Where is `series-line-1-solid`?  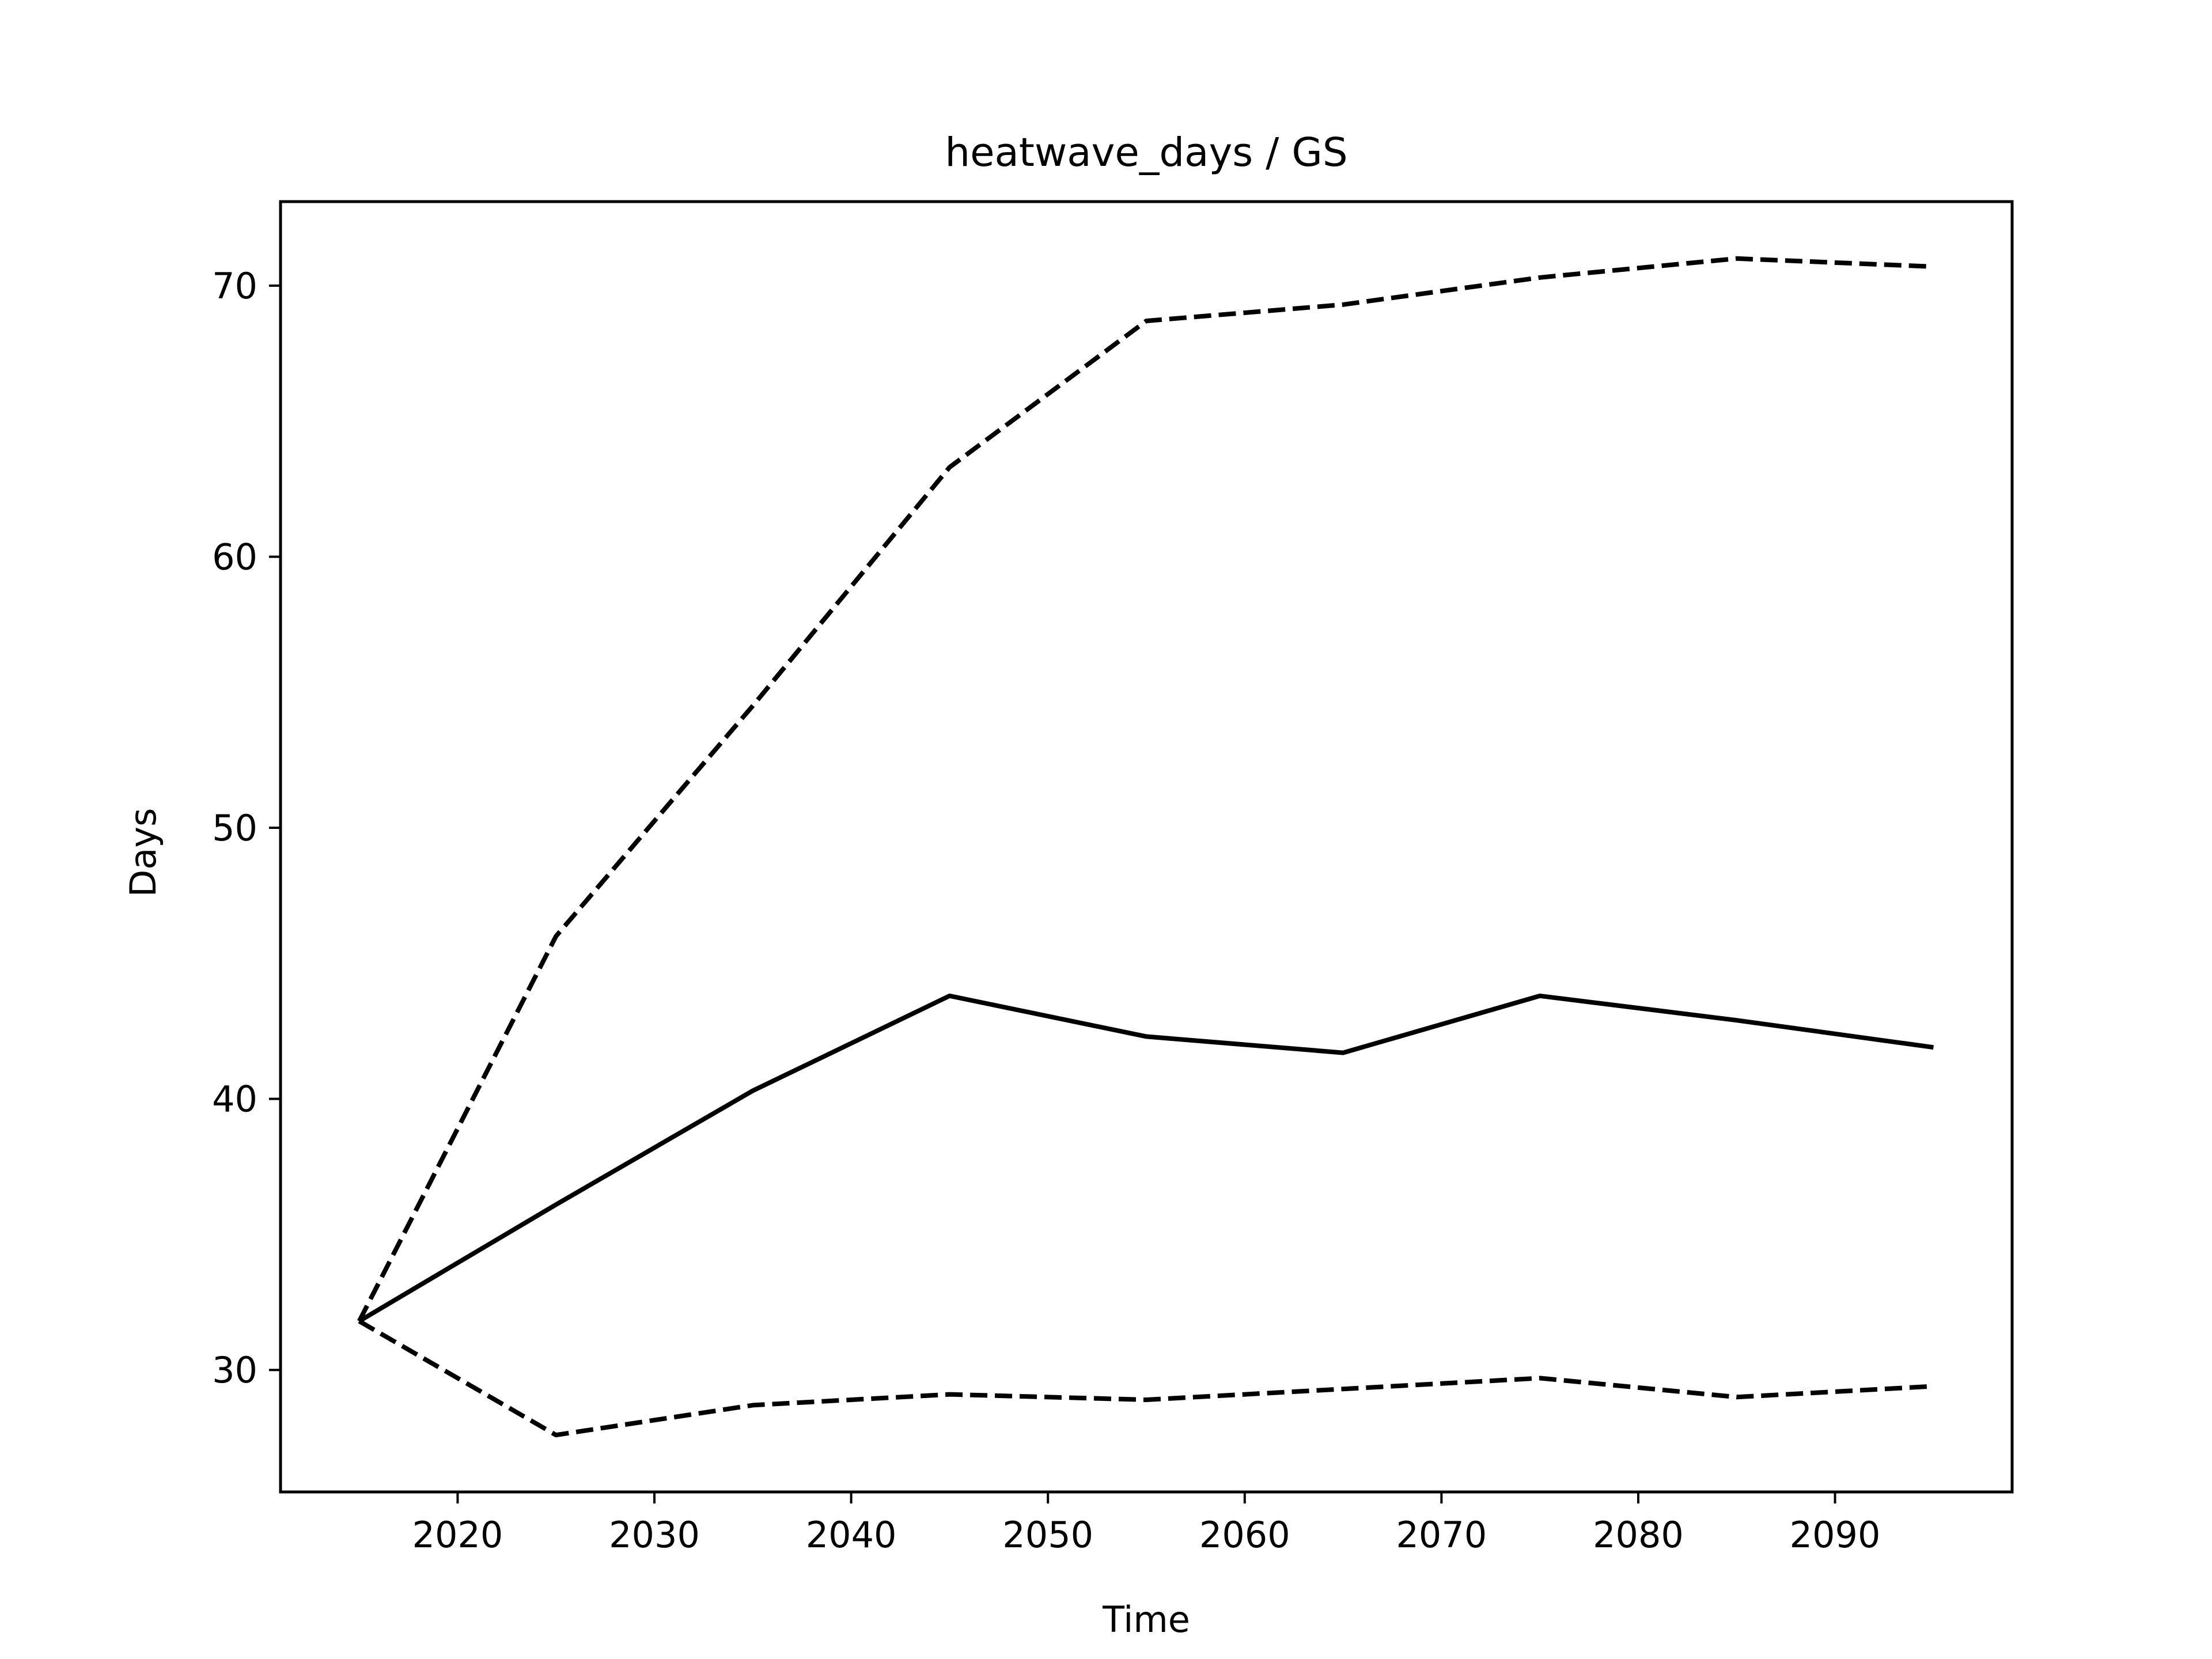
series-line-1-solid is located at coordinates (1146, 1158).